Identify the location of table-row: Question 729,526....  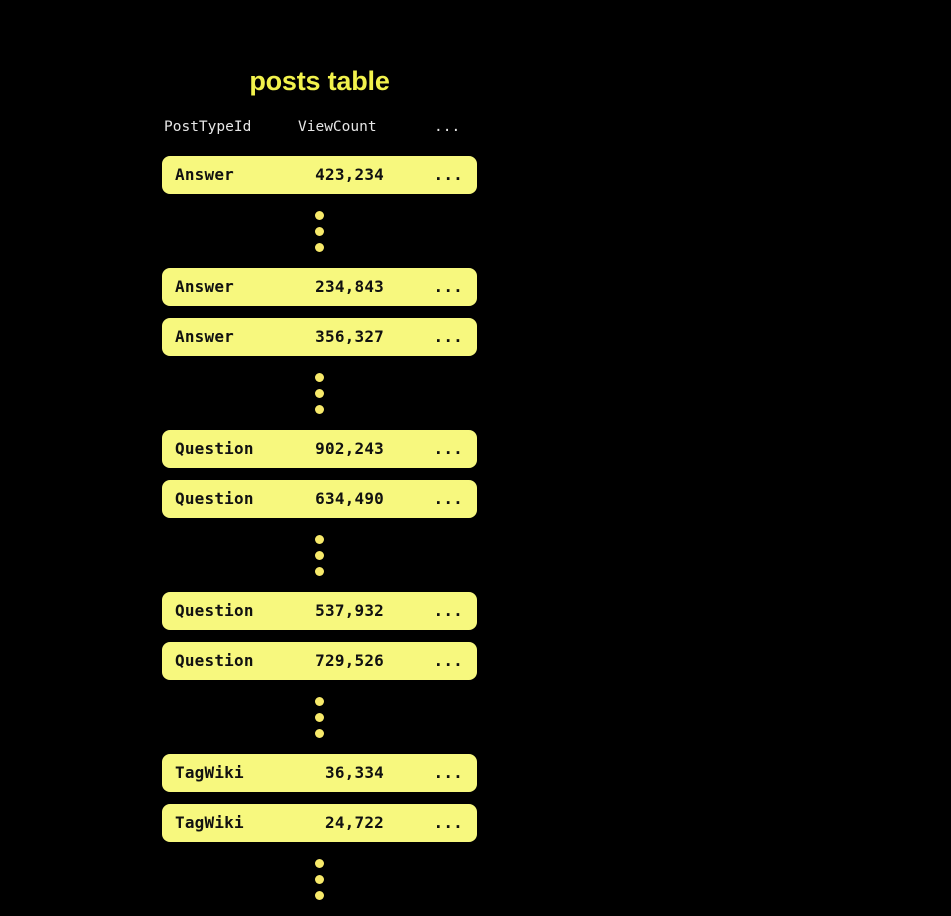
(319, 661).